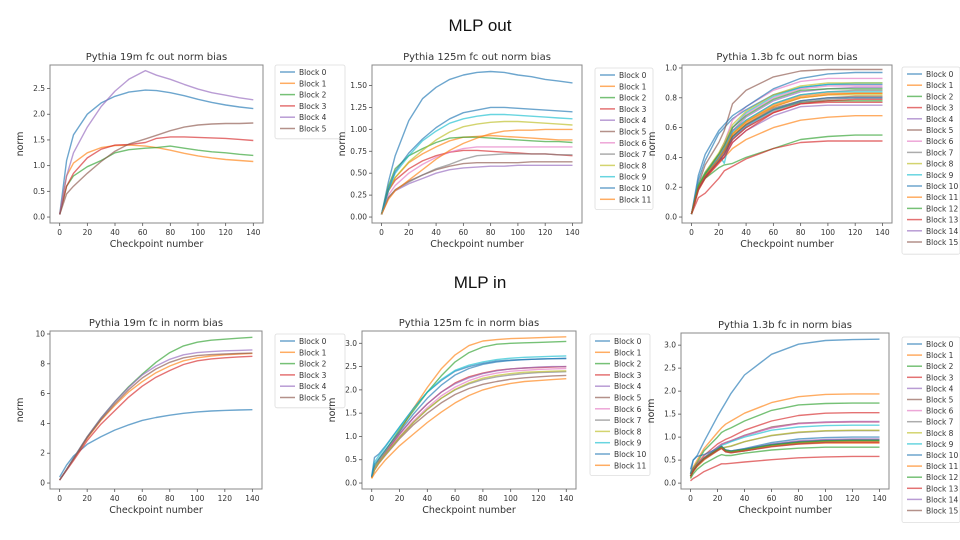 The height and width of the screenshot is (540, 960). What do you see at coordinates (671, 97) in the screenshot?
I see `y-tick-label: 0.8` at bounding box center [671, 97].